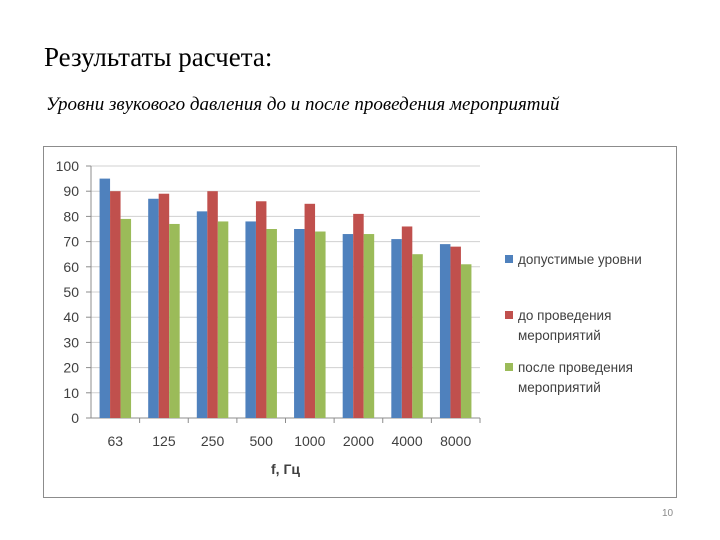  I want to click on x-tick-label: 500, so click(262, 441).